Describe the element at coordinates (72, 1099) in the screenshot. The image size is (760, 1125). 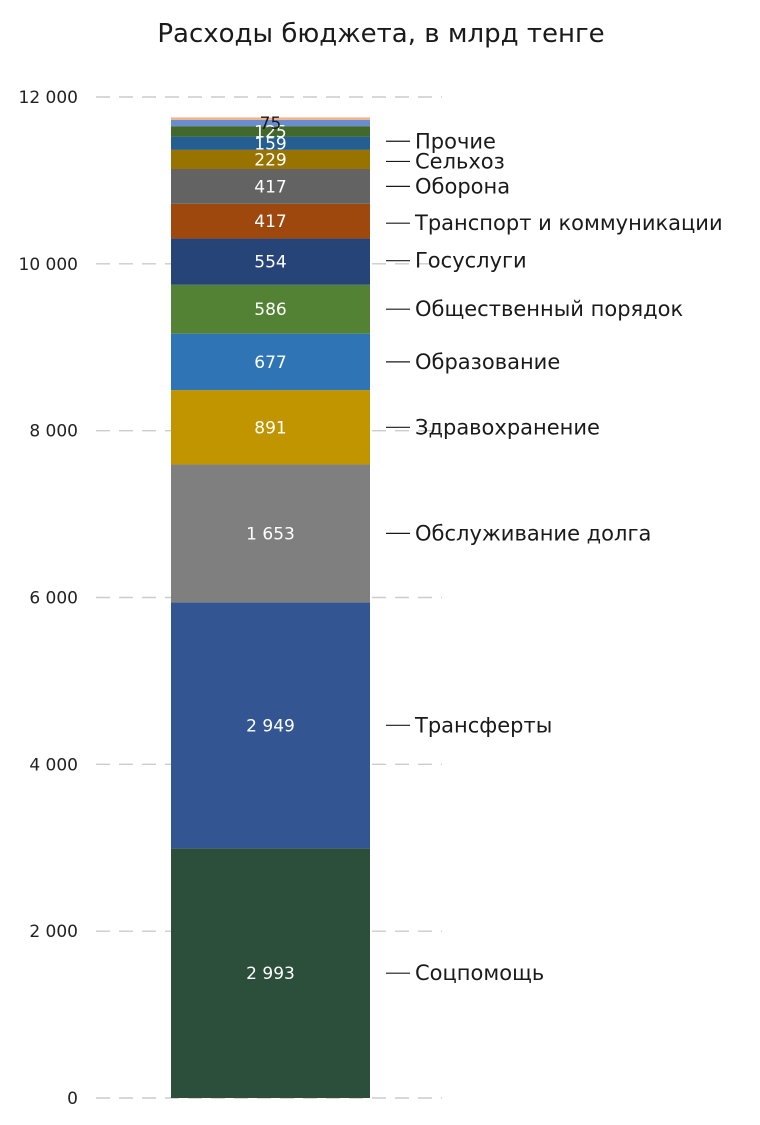
I see `y-tick-label: 0` at that location.